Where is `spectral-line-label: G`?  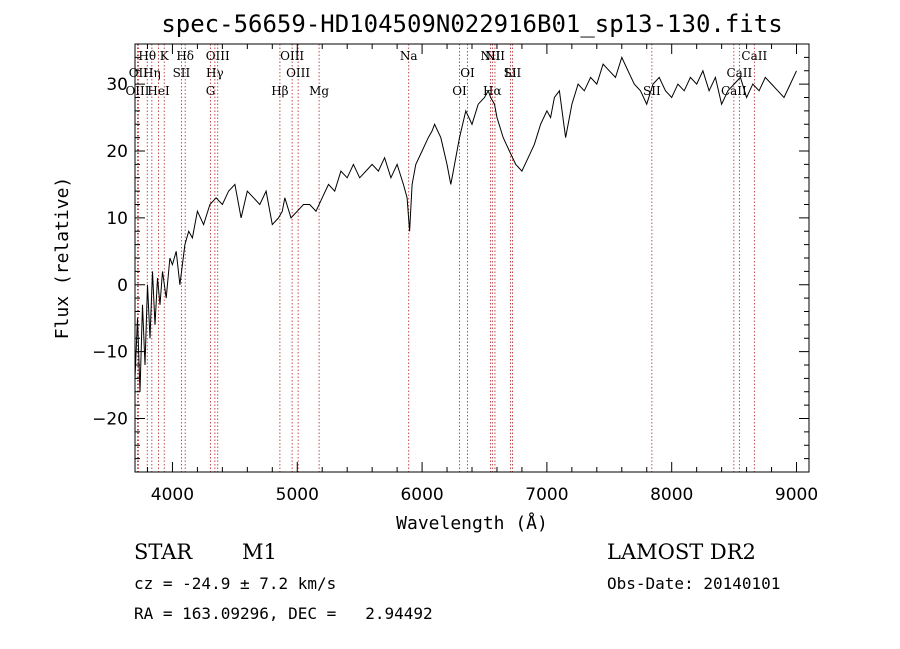
spectral-line-label: G is located at coordinates (211, 91).